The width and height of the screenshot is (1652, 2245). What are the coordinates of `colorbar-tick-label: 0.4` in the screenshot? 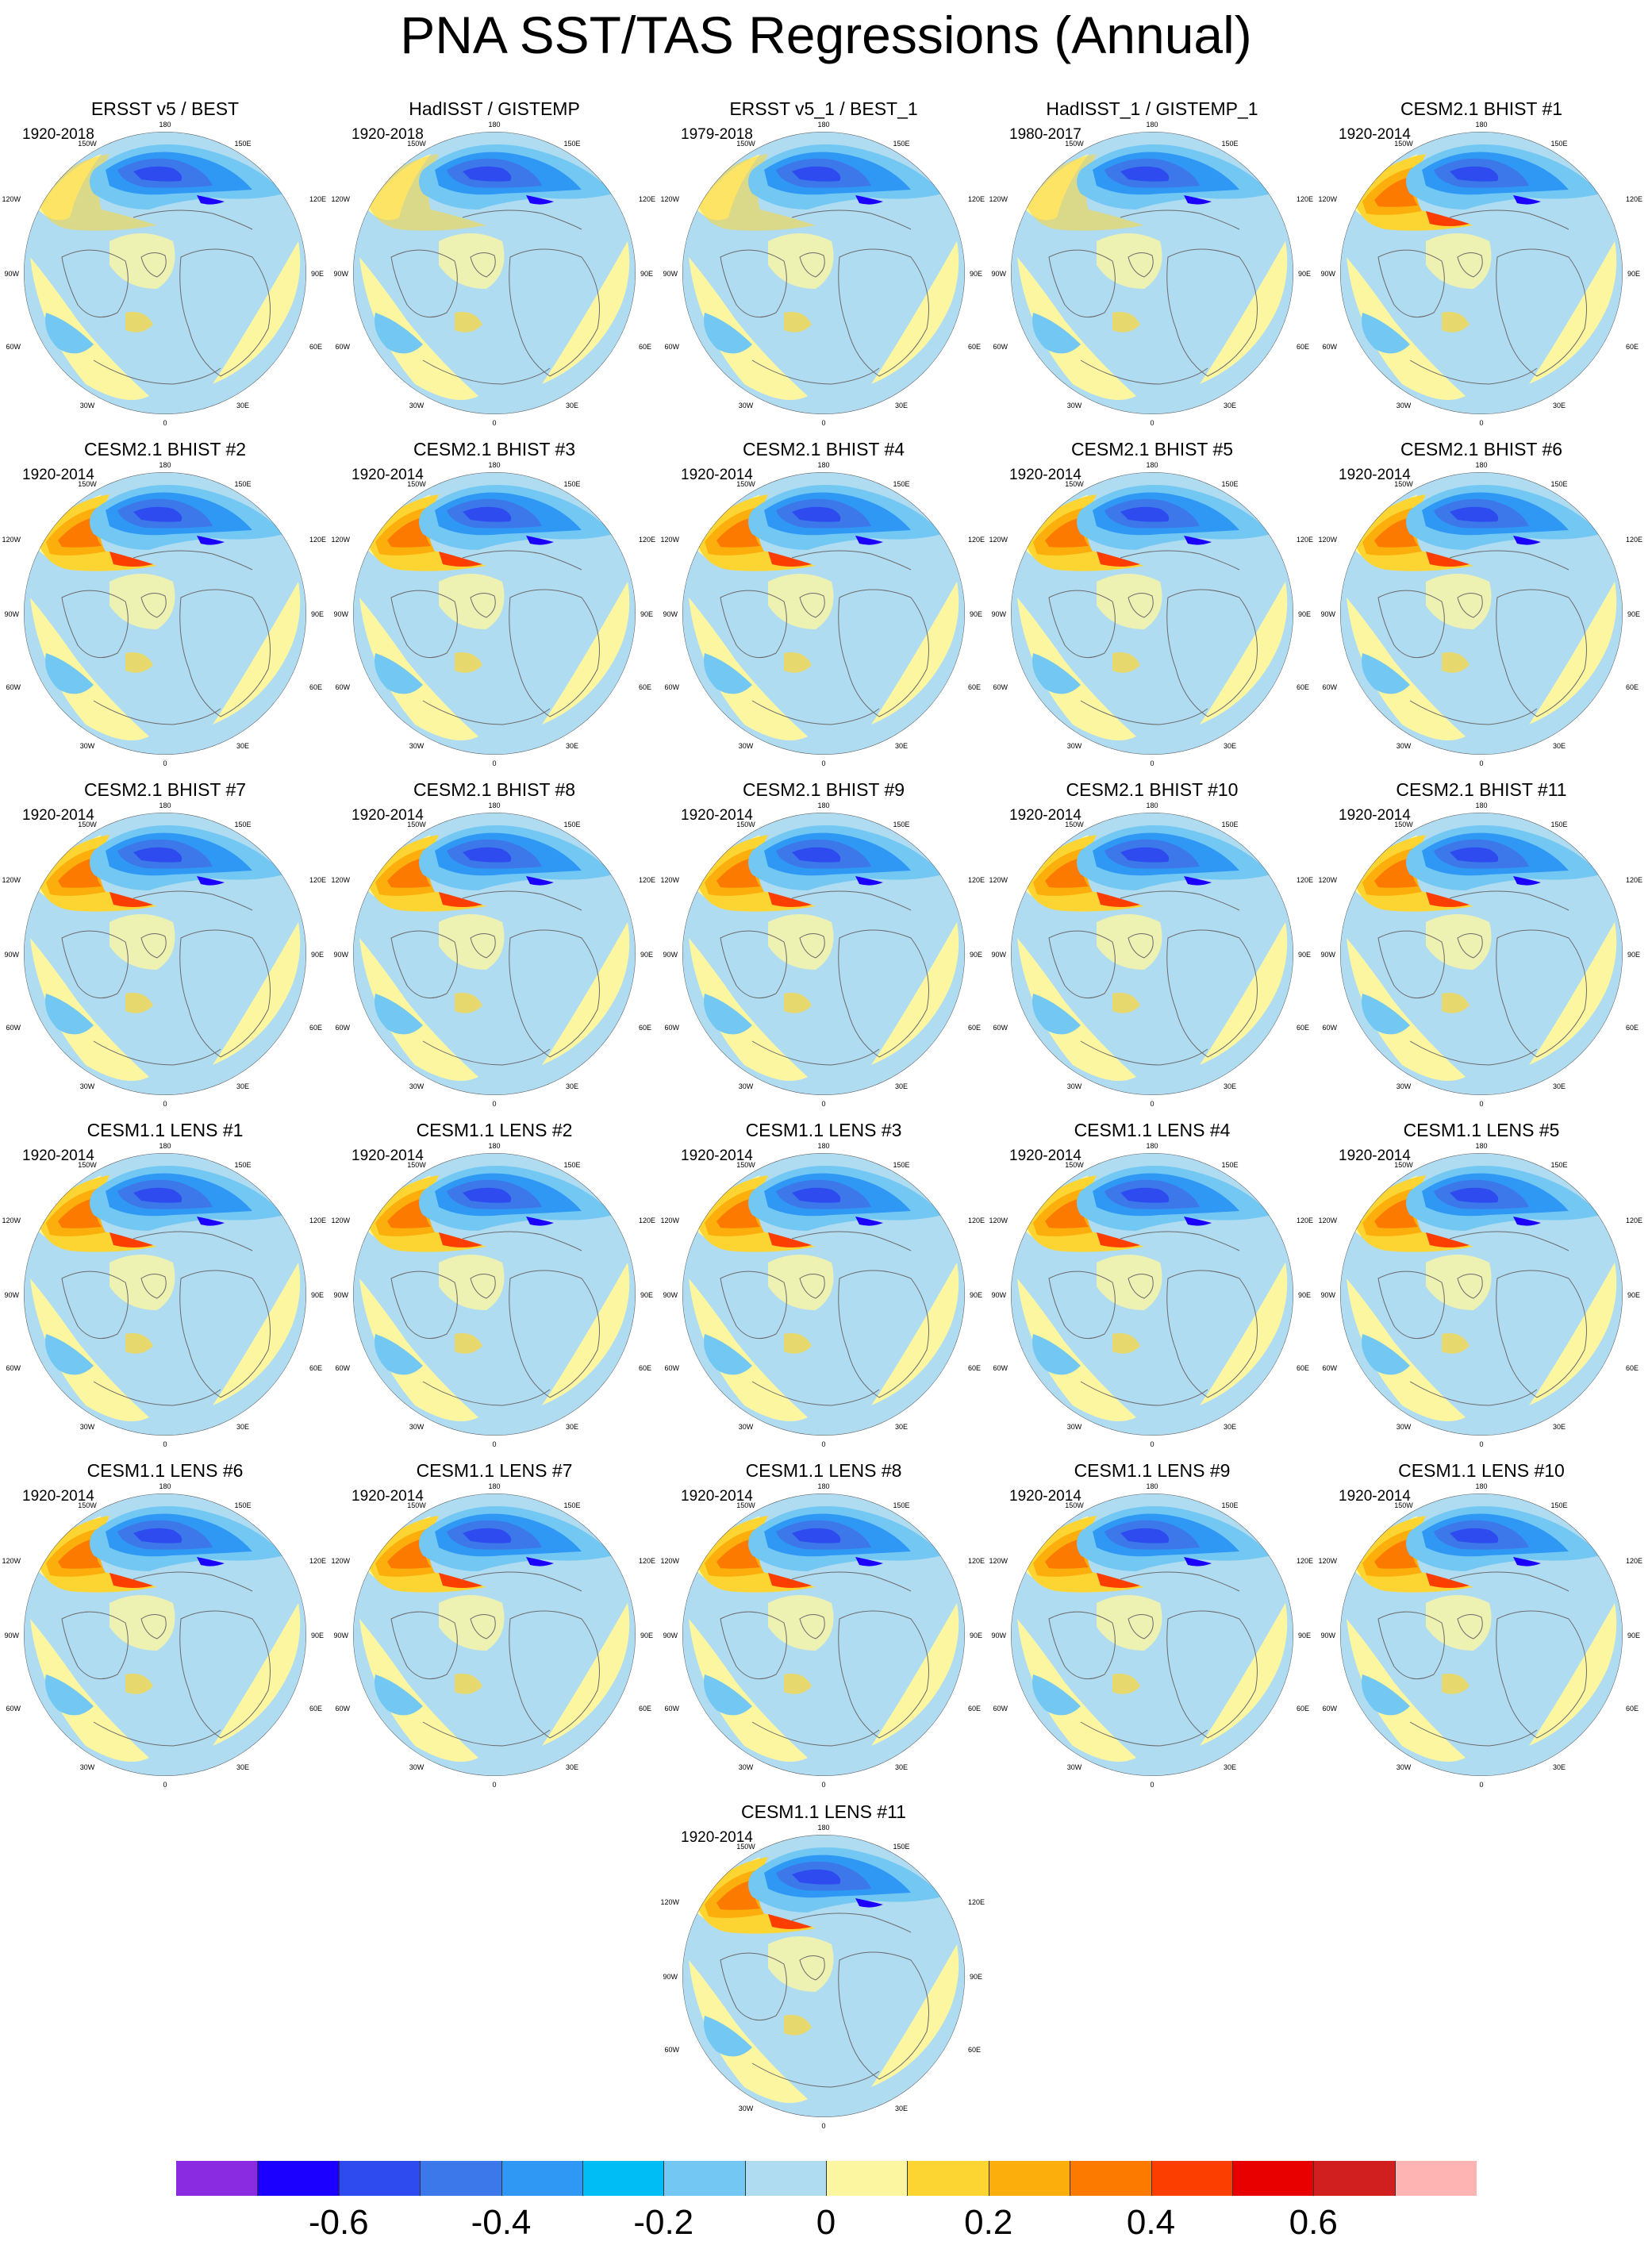 It's located at (1151, 2222).